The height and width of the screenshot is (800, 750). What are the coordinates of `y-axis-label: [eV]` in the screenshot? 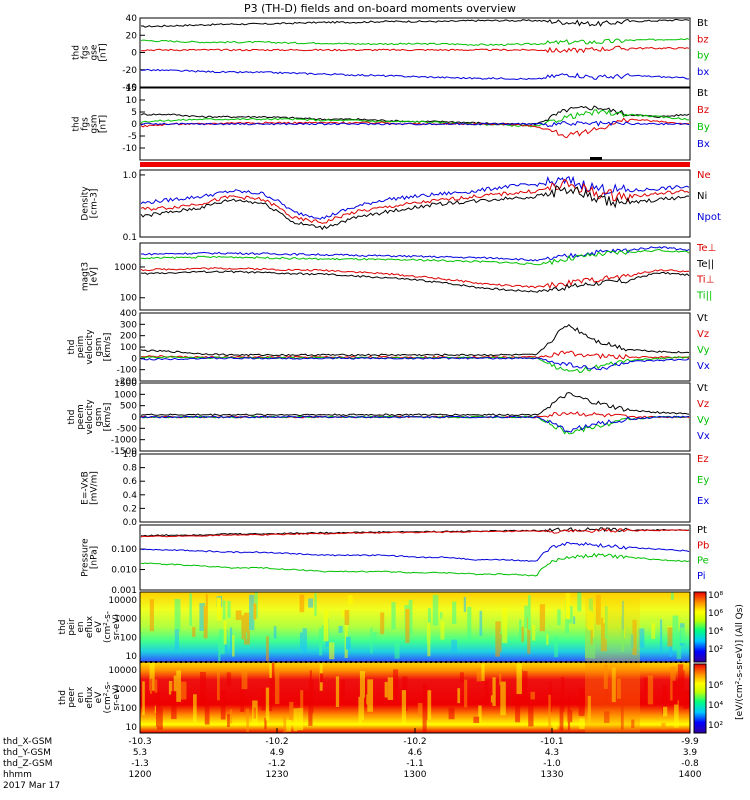 It's located at (95, 276).